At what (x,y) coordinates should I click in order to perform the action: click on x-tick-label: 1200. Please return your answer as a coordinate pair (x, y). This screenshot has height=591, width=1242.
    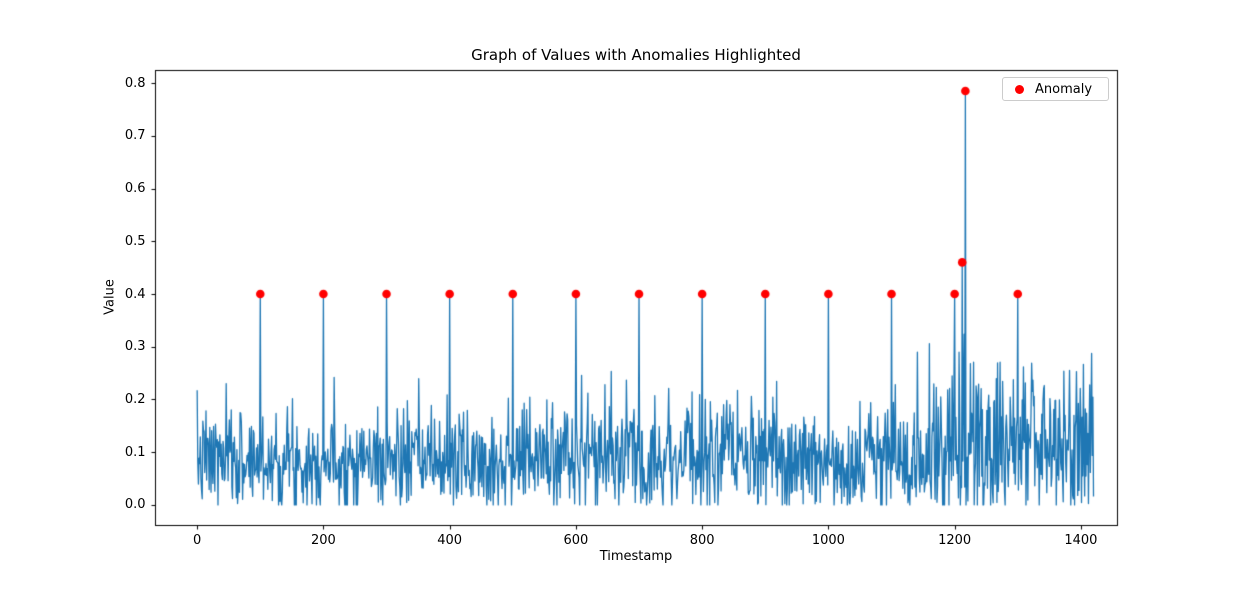
    Looking at the image, I should click on (955, 540).